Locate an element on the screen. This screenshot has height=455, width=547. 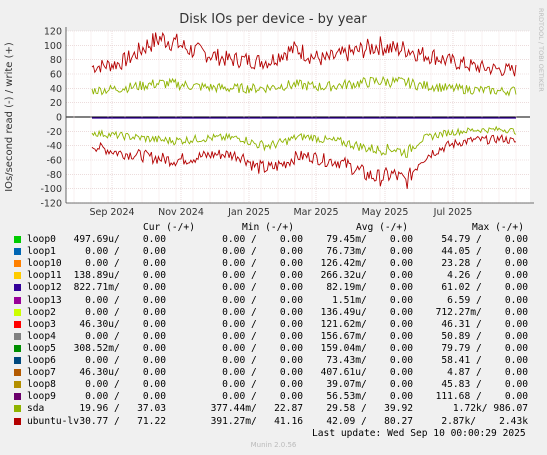
y-tick-label: -60 is located at coordinates (54, 161).